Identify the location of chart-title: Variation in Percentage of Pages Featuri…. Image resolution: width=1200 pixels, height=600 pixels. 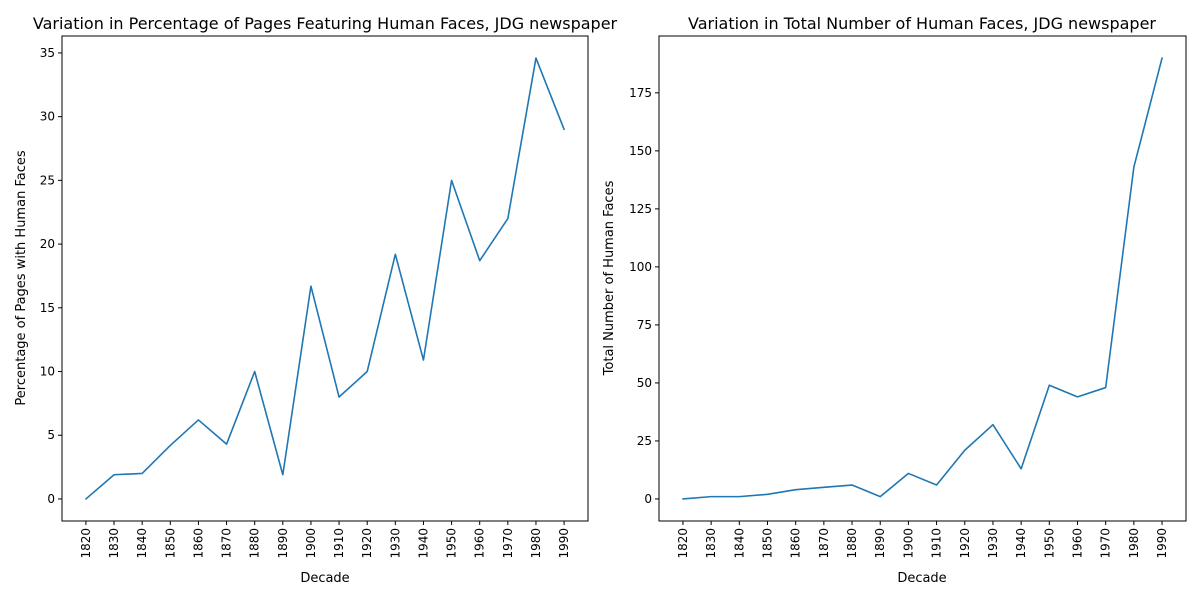
(325, 23).